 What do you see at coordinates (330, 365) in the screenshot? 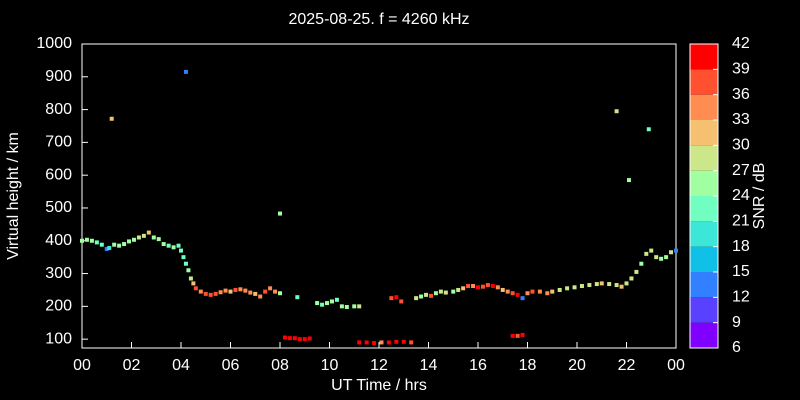
I see `x-tick-label: 10` at bounding box center [330, 365].